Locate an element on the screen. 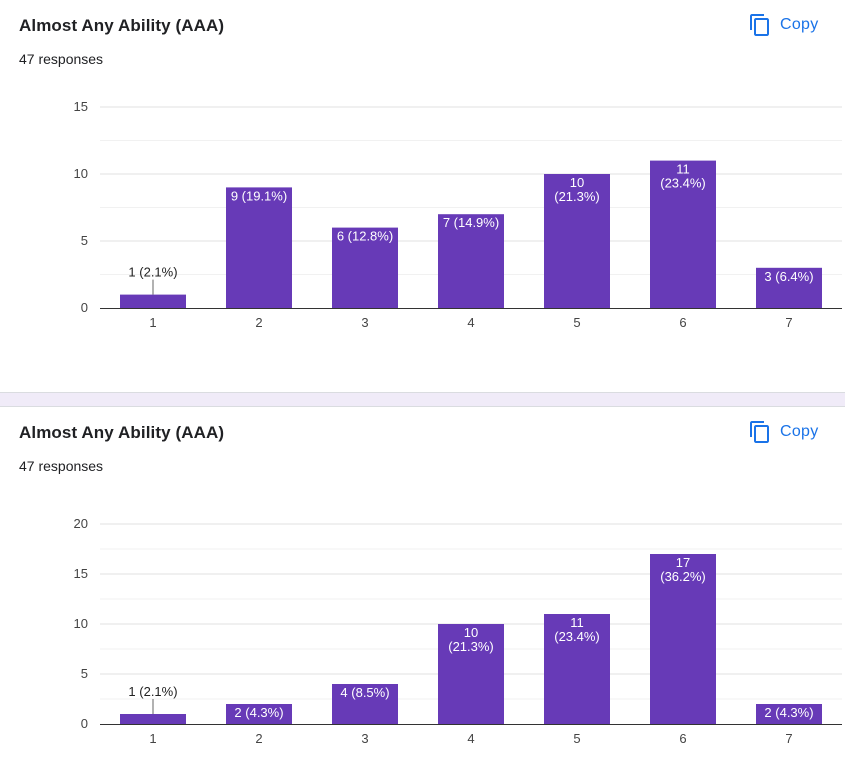 Image resolution: width=845 pixels, height=757 pixels. card-separator is located at coordinates (422, 399).